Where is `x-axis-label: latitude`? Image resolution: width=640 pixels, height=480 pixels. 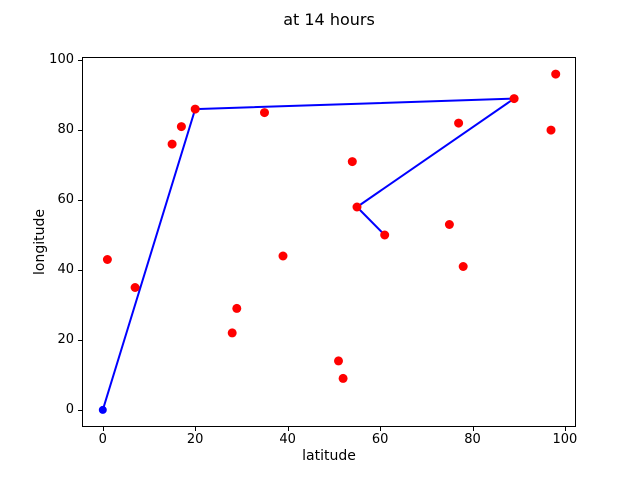 x-axis-label: latitude is located at coordinates (329, 456).